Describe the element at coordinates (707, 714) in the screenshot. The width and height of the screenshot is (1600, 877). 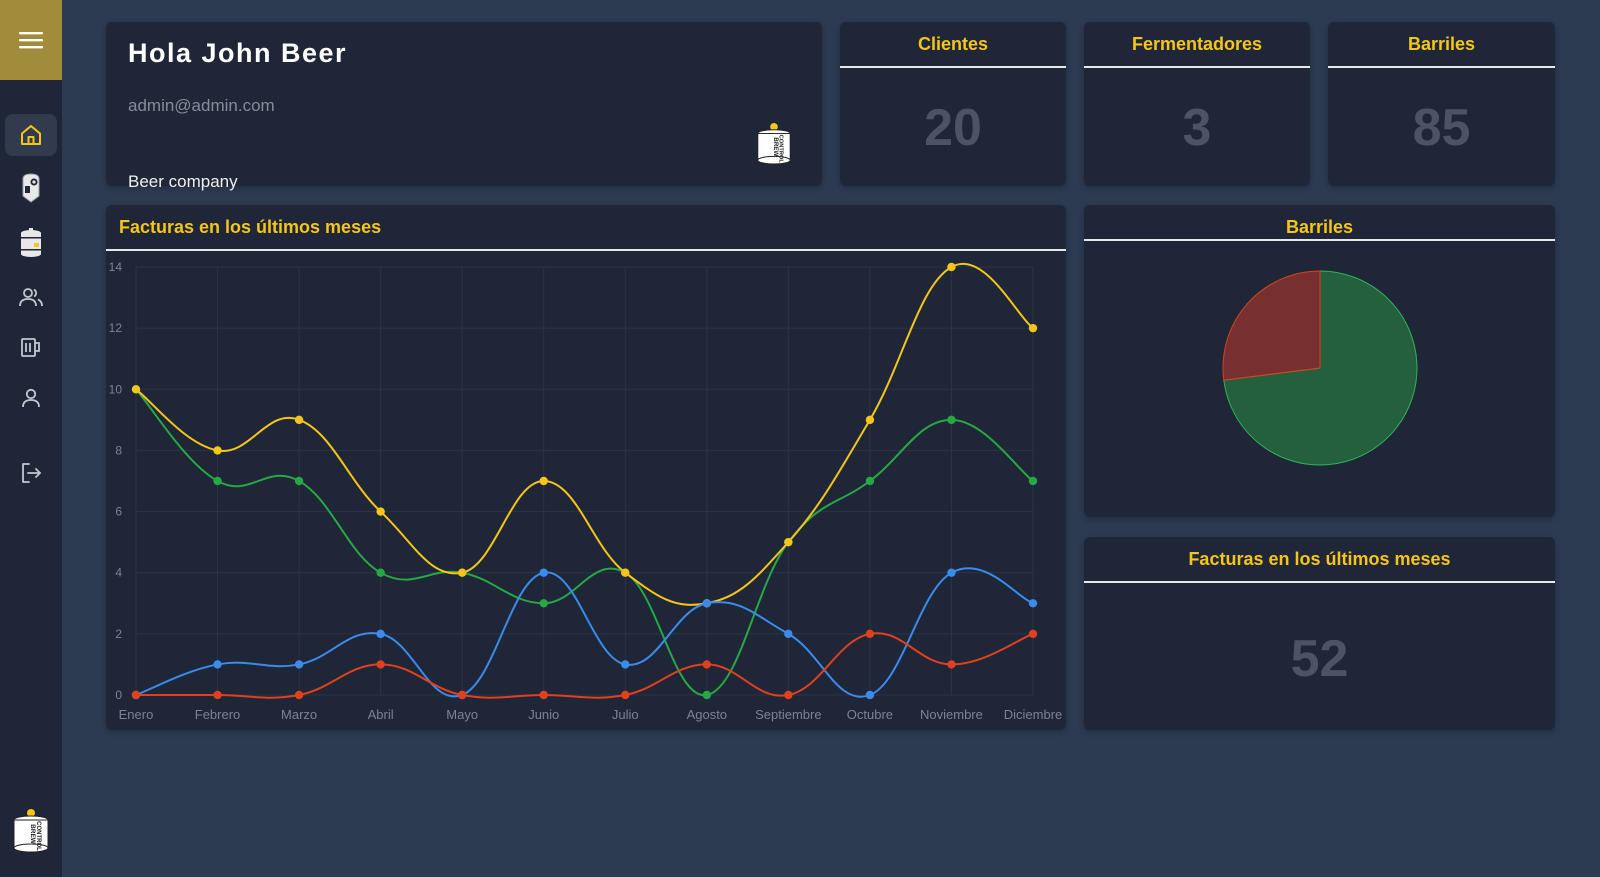
I see `x-tick-label: Agosto` at that location.